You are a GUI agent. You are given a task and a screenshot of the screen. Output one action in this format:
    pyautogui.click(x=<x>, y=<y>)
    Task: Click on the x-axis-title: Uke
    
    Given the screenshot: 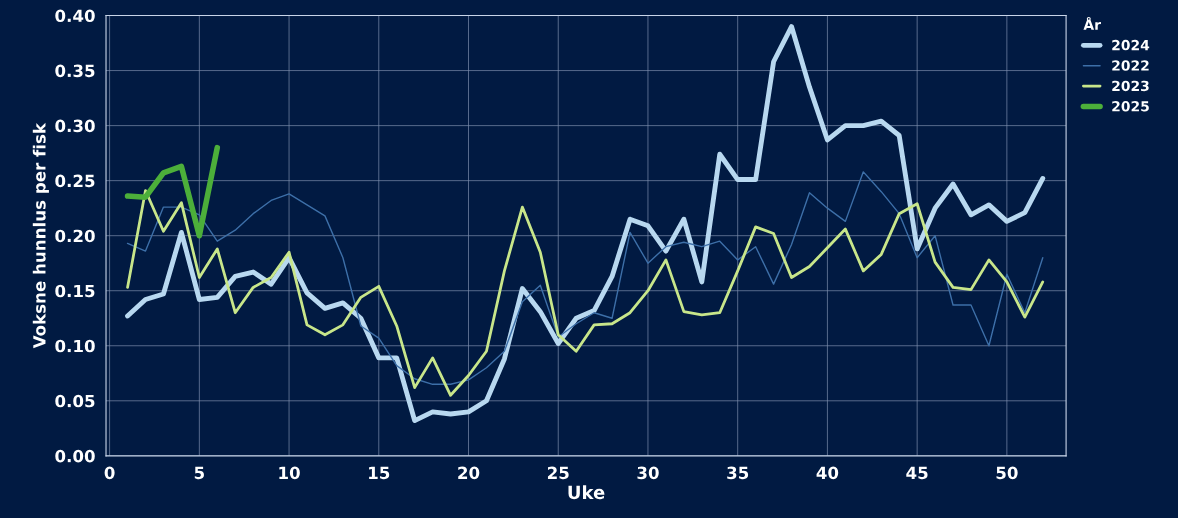 What is the action you would take?
    pyautogui.click(x=586, y=492)
    